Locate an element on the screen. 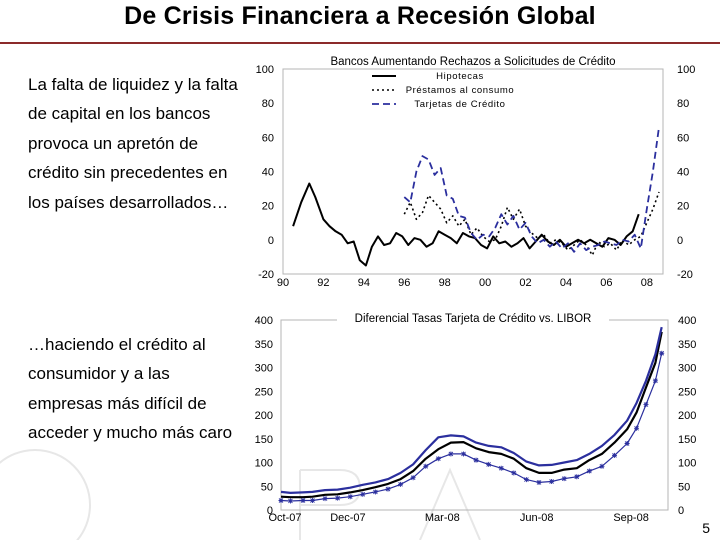 This screenshot has width=720, height=540. x-tick-label: 92 is located at coordinates (323, 283).